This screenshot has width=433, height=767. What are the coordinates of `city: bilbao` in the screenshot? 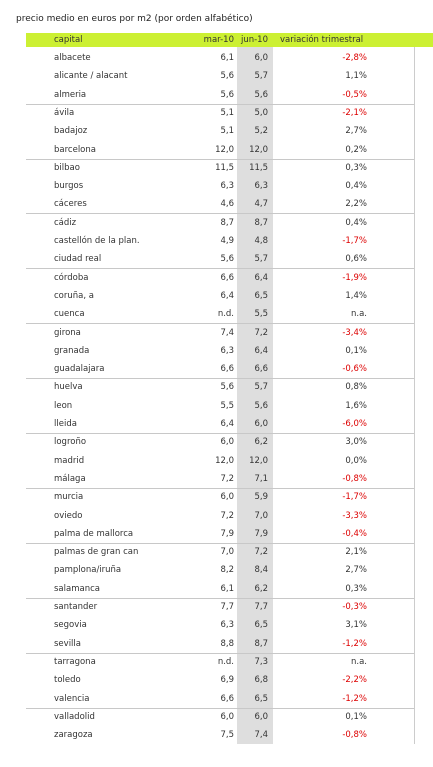 It's located at (67, 167).